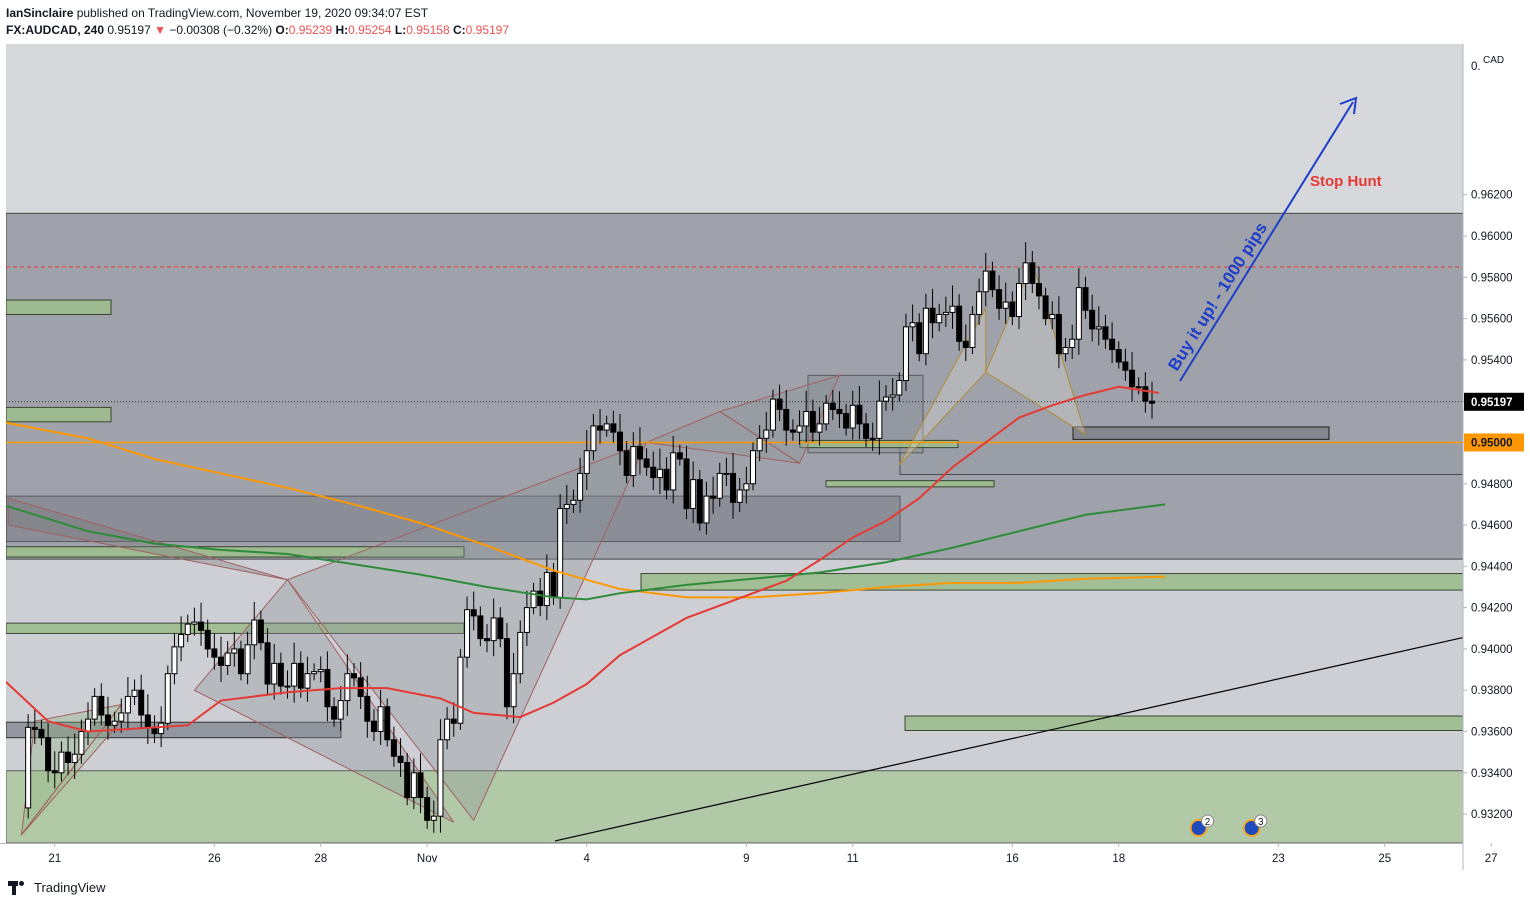 The height and width of the screenshot is (909, 1530). I want to click on open-value: 0.95239, so click(310, 30).